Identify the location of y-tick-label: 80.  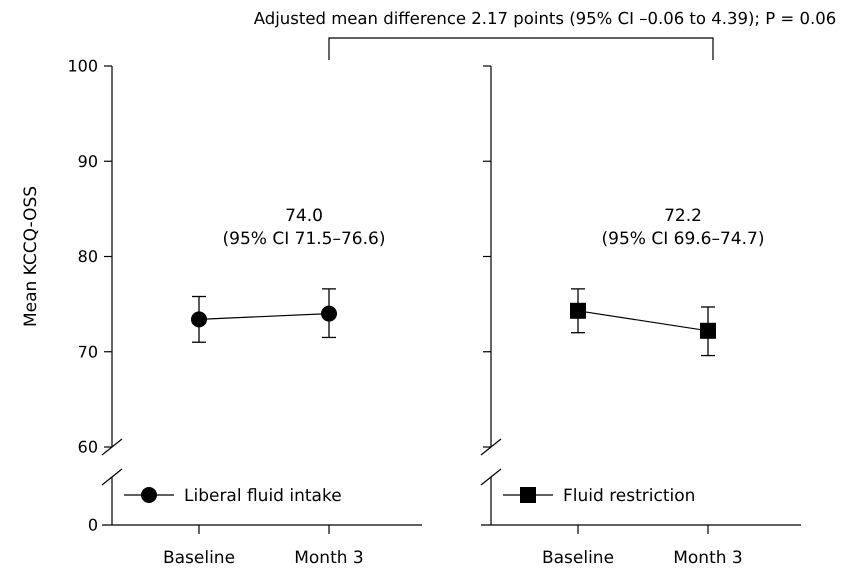
(88, 256).